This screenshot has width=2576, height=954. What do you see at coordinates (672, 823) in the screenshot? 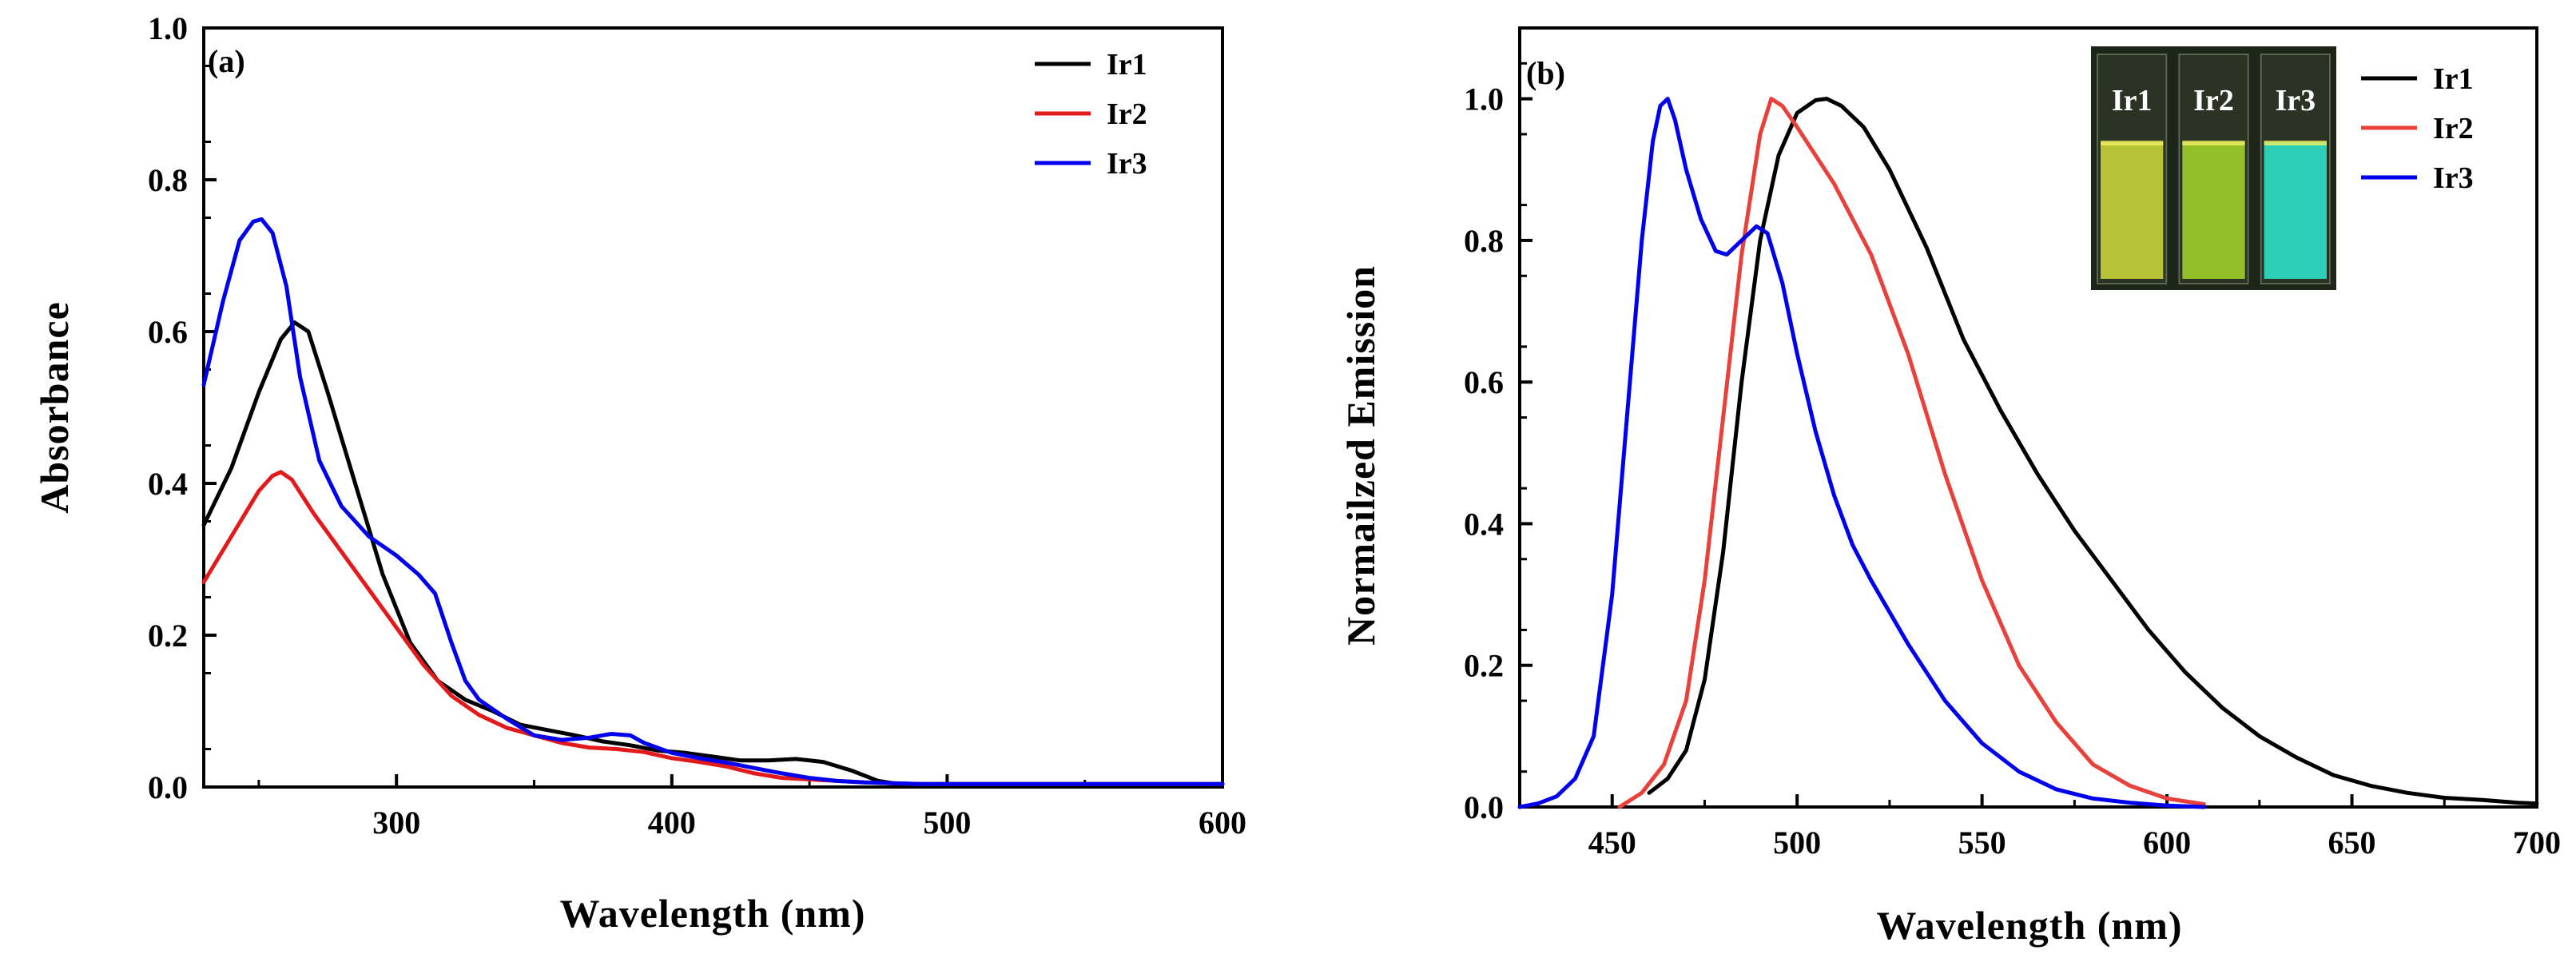
I see `x-tick-label: 400` at bounding box center [672, 823].